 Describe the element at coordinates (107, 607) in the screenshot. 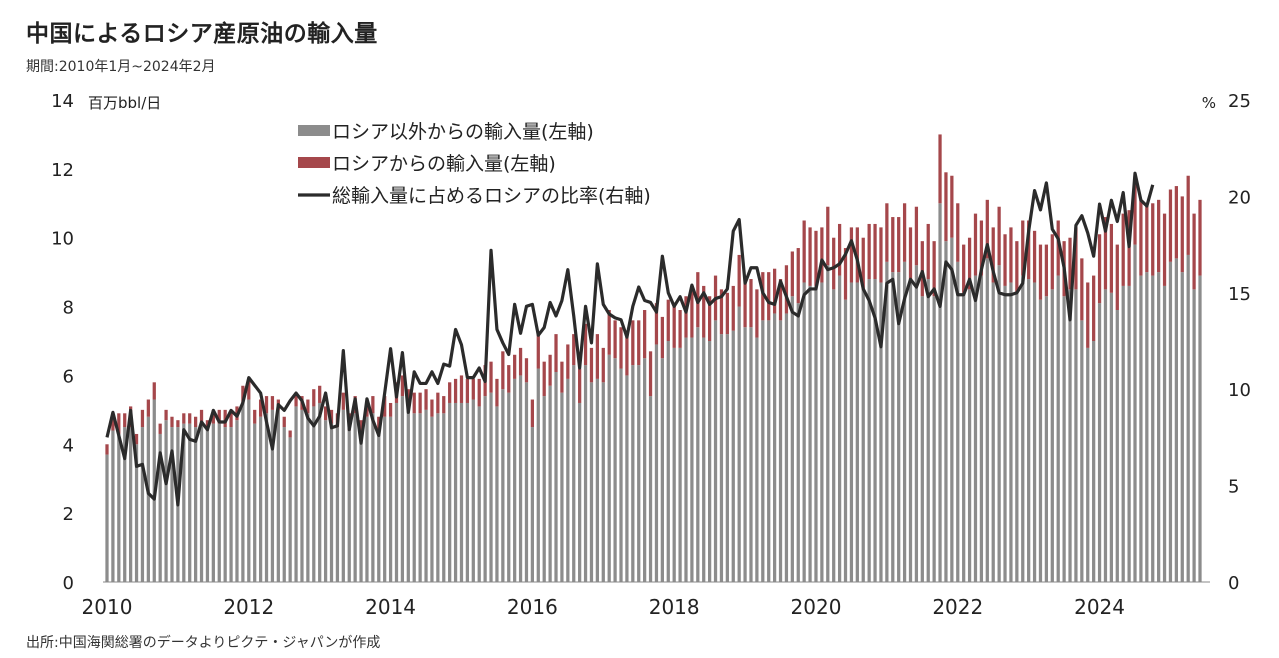

I see `x-tick-label: 2010` at that location.